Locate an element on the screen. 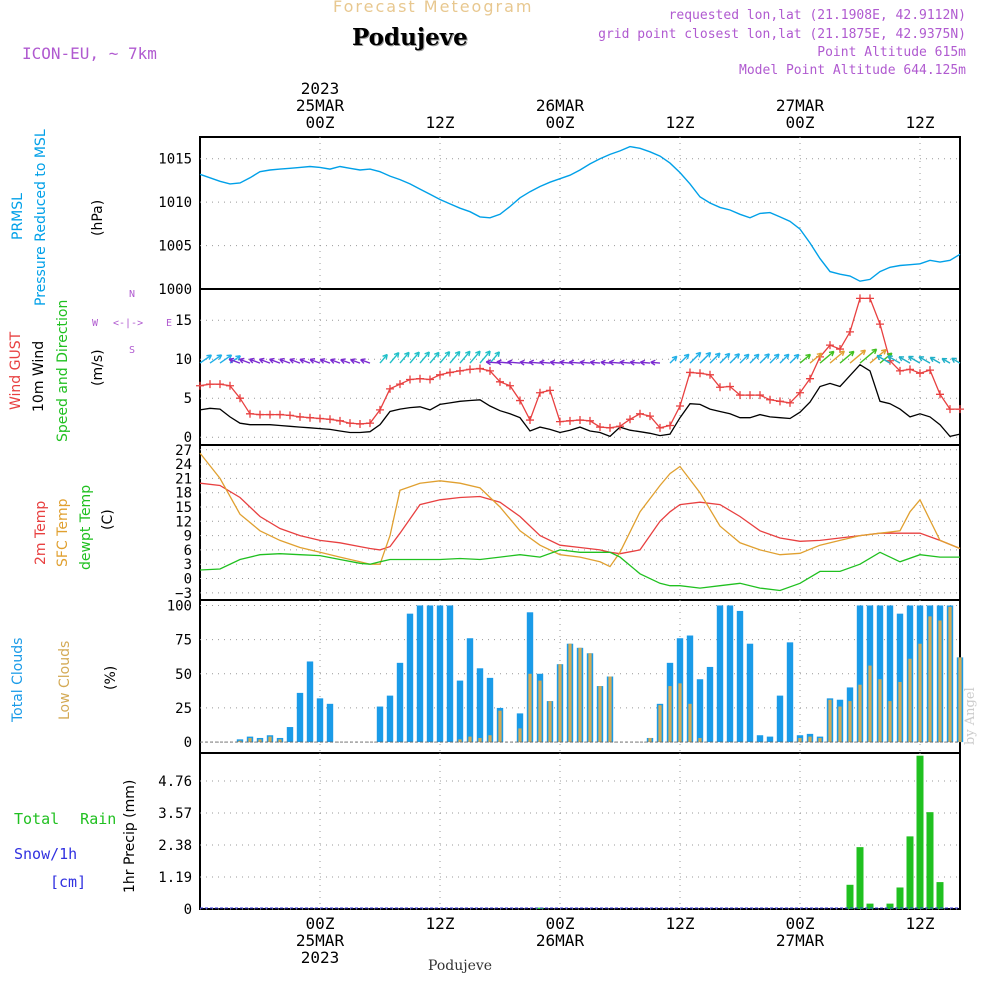  time-label: 12Z is located at coordinates (680, 923).